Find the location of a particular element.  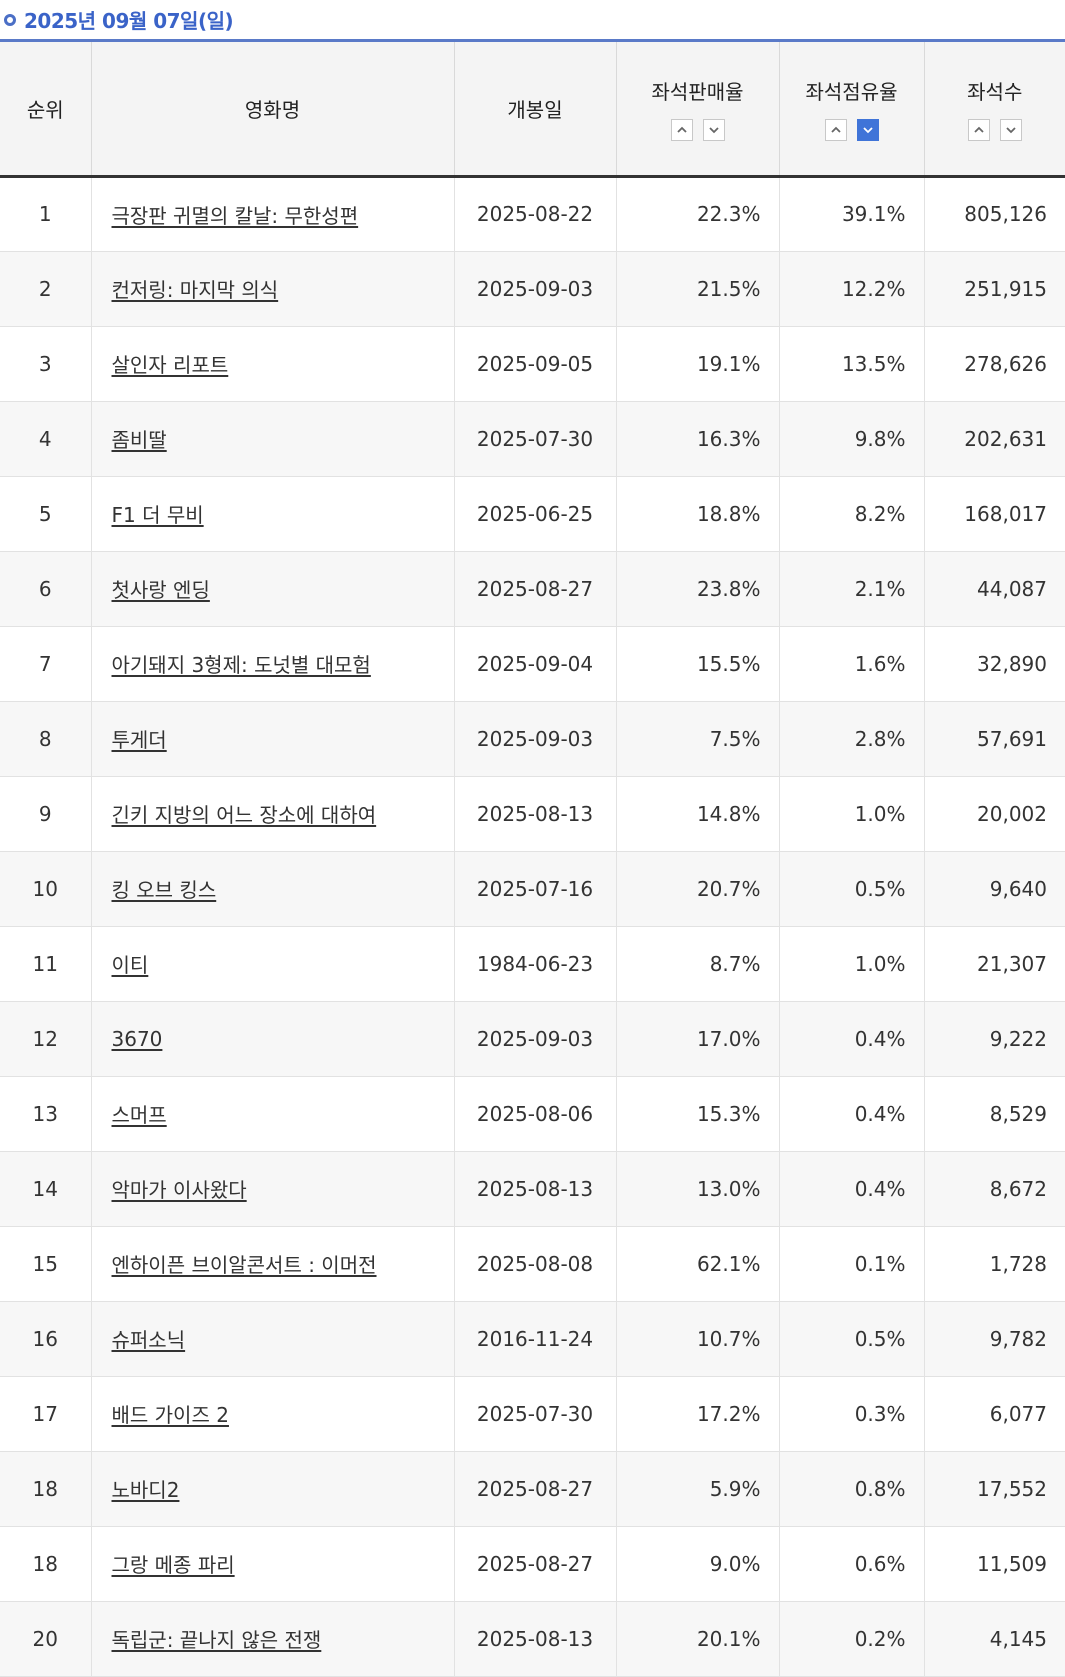

movie-title-cell: 아기돼지 3형제: 도넛별 대모험 is located at coordinates (273, 664).